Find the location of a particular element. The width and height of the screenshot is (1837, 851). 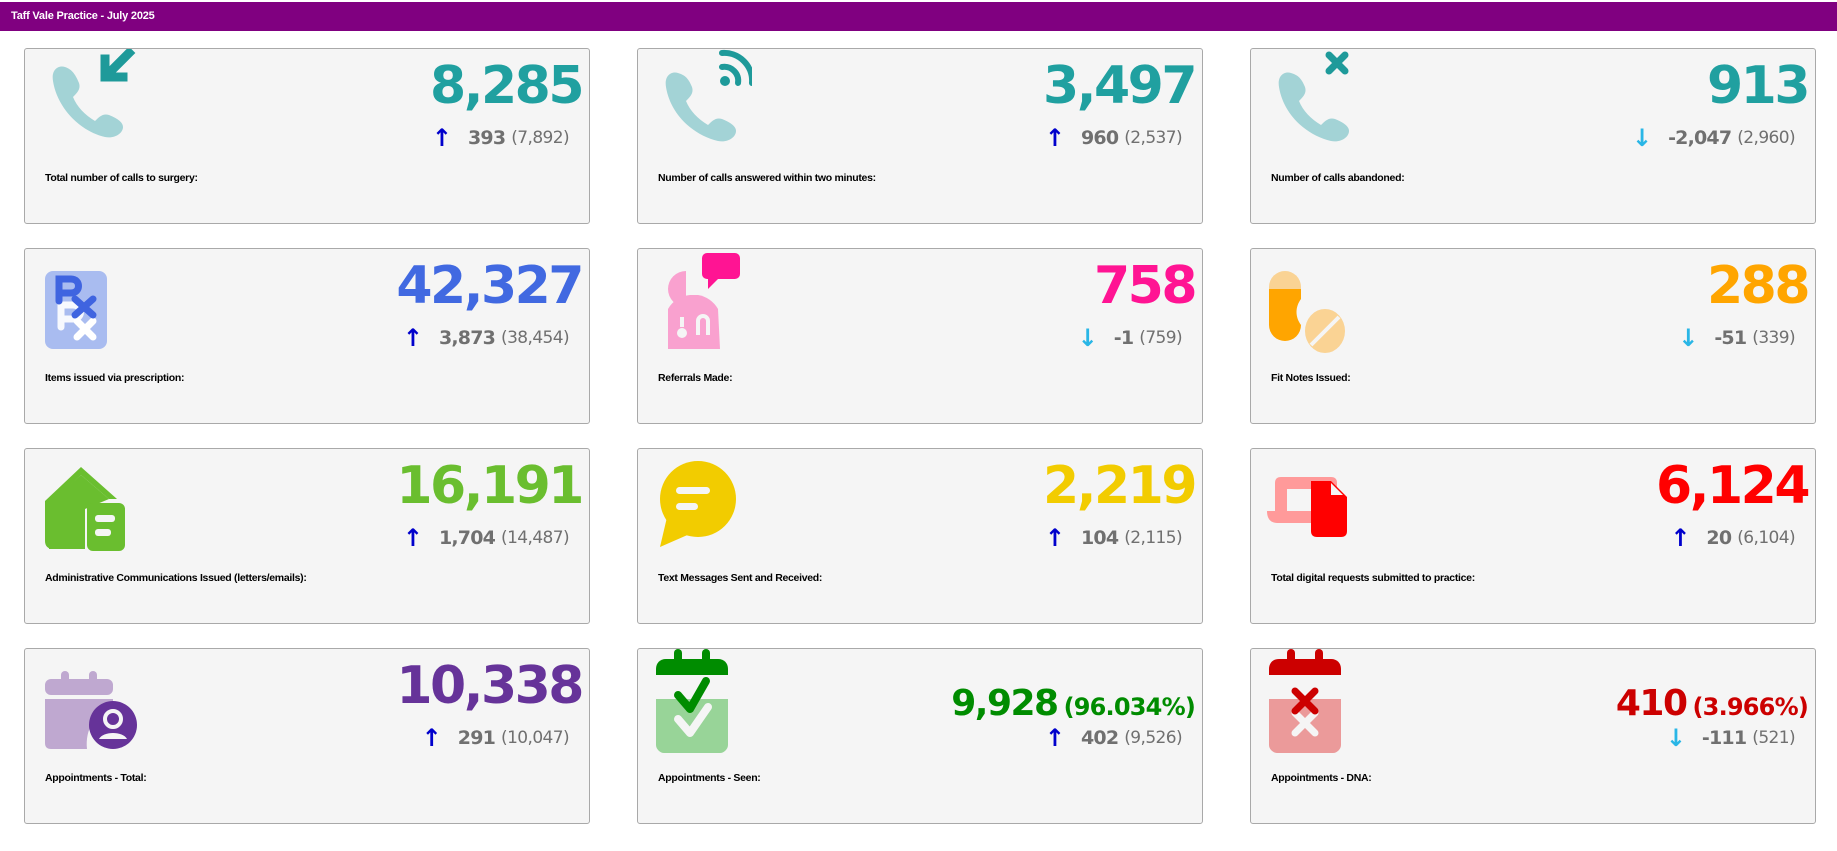

kpi-value: 16,191 is located at coordinates (490, 486).